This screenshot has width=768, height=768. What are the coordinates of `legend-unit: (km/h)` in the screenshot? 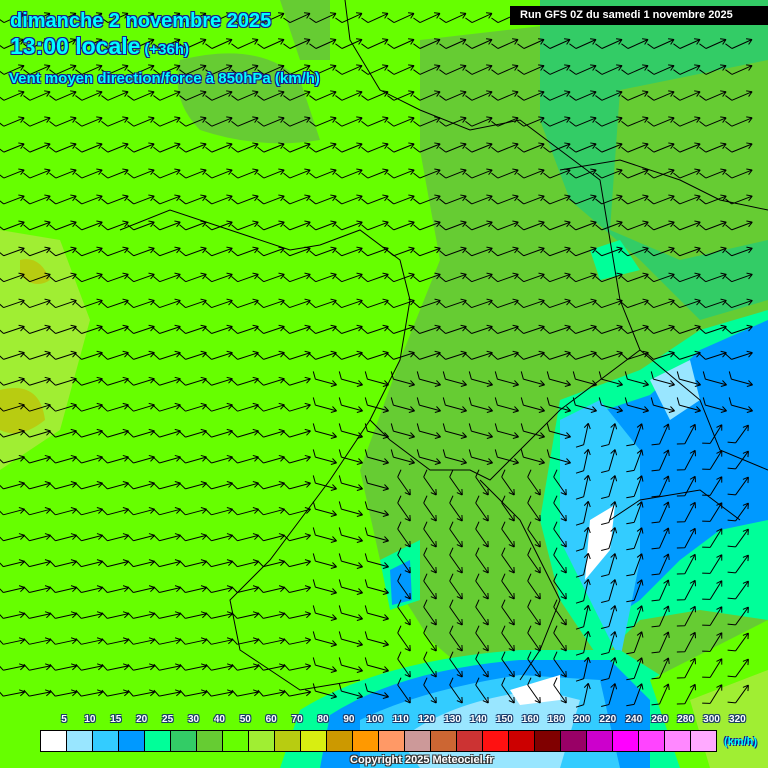 It's located at (740, 742).